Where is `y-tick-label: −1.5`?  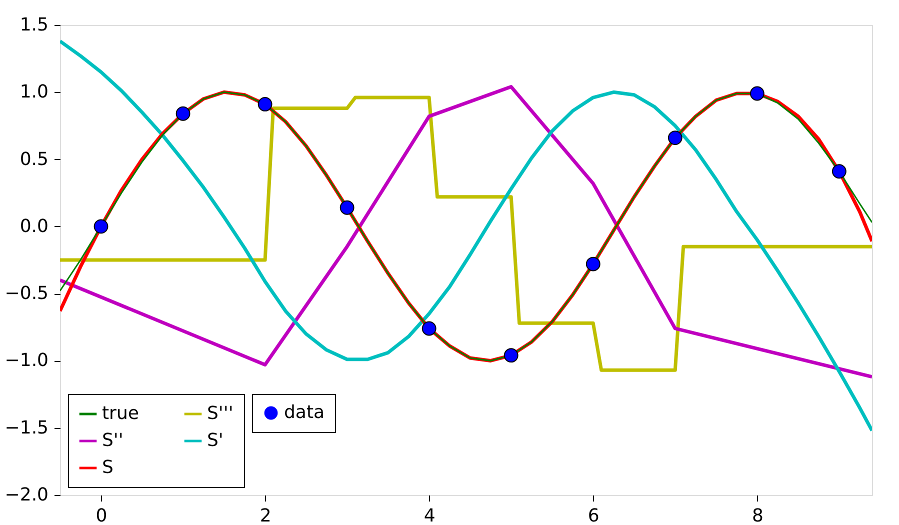 y-tick-label: −1.5 is located at coordinates (26, 427).